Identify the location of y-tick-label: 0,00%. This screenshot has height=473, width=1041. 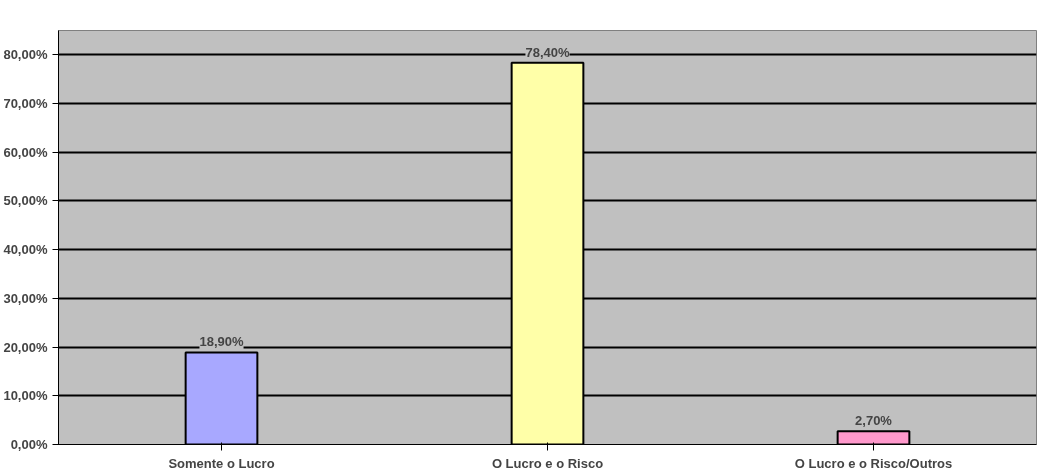
(29, 444).